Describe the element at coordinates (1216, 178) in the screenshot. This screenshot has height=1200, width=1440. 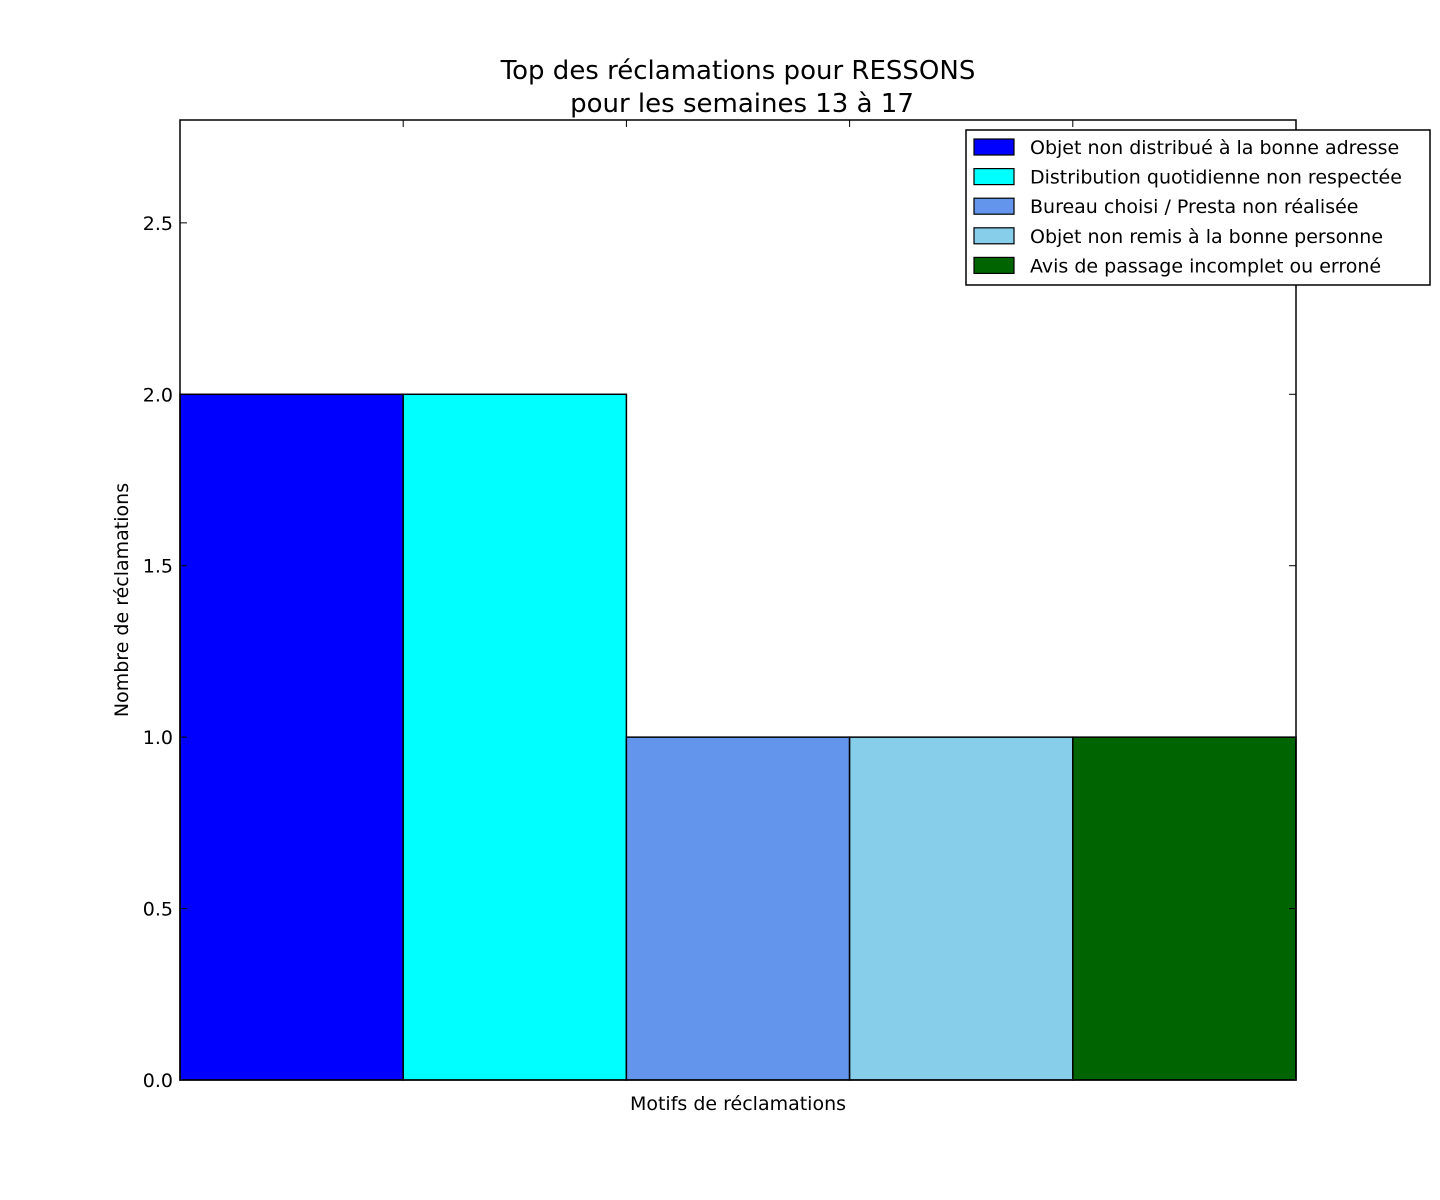
I see `legend-label-2: Distribution quotidienne non respectée` at that location.